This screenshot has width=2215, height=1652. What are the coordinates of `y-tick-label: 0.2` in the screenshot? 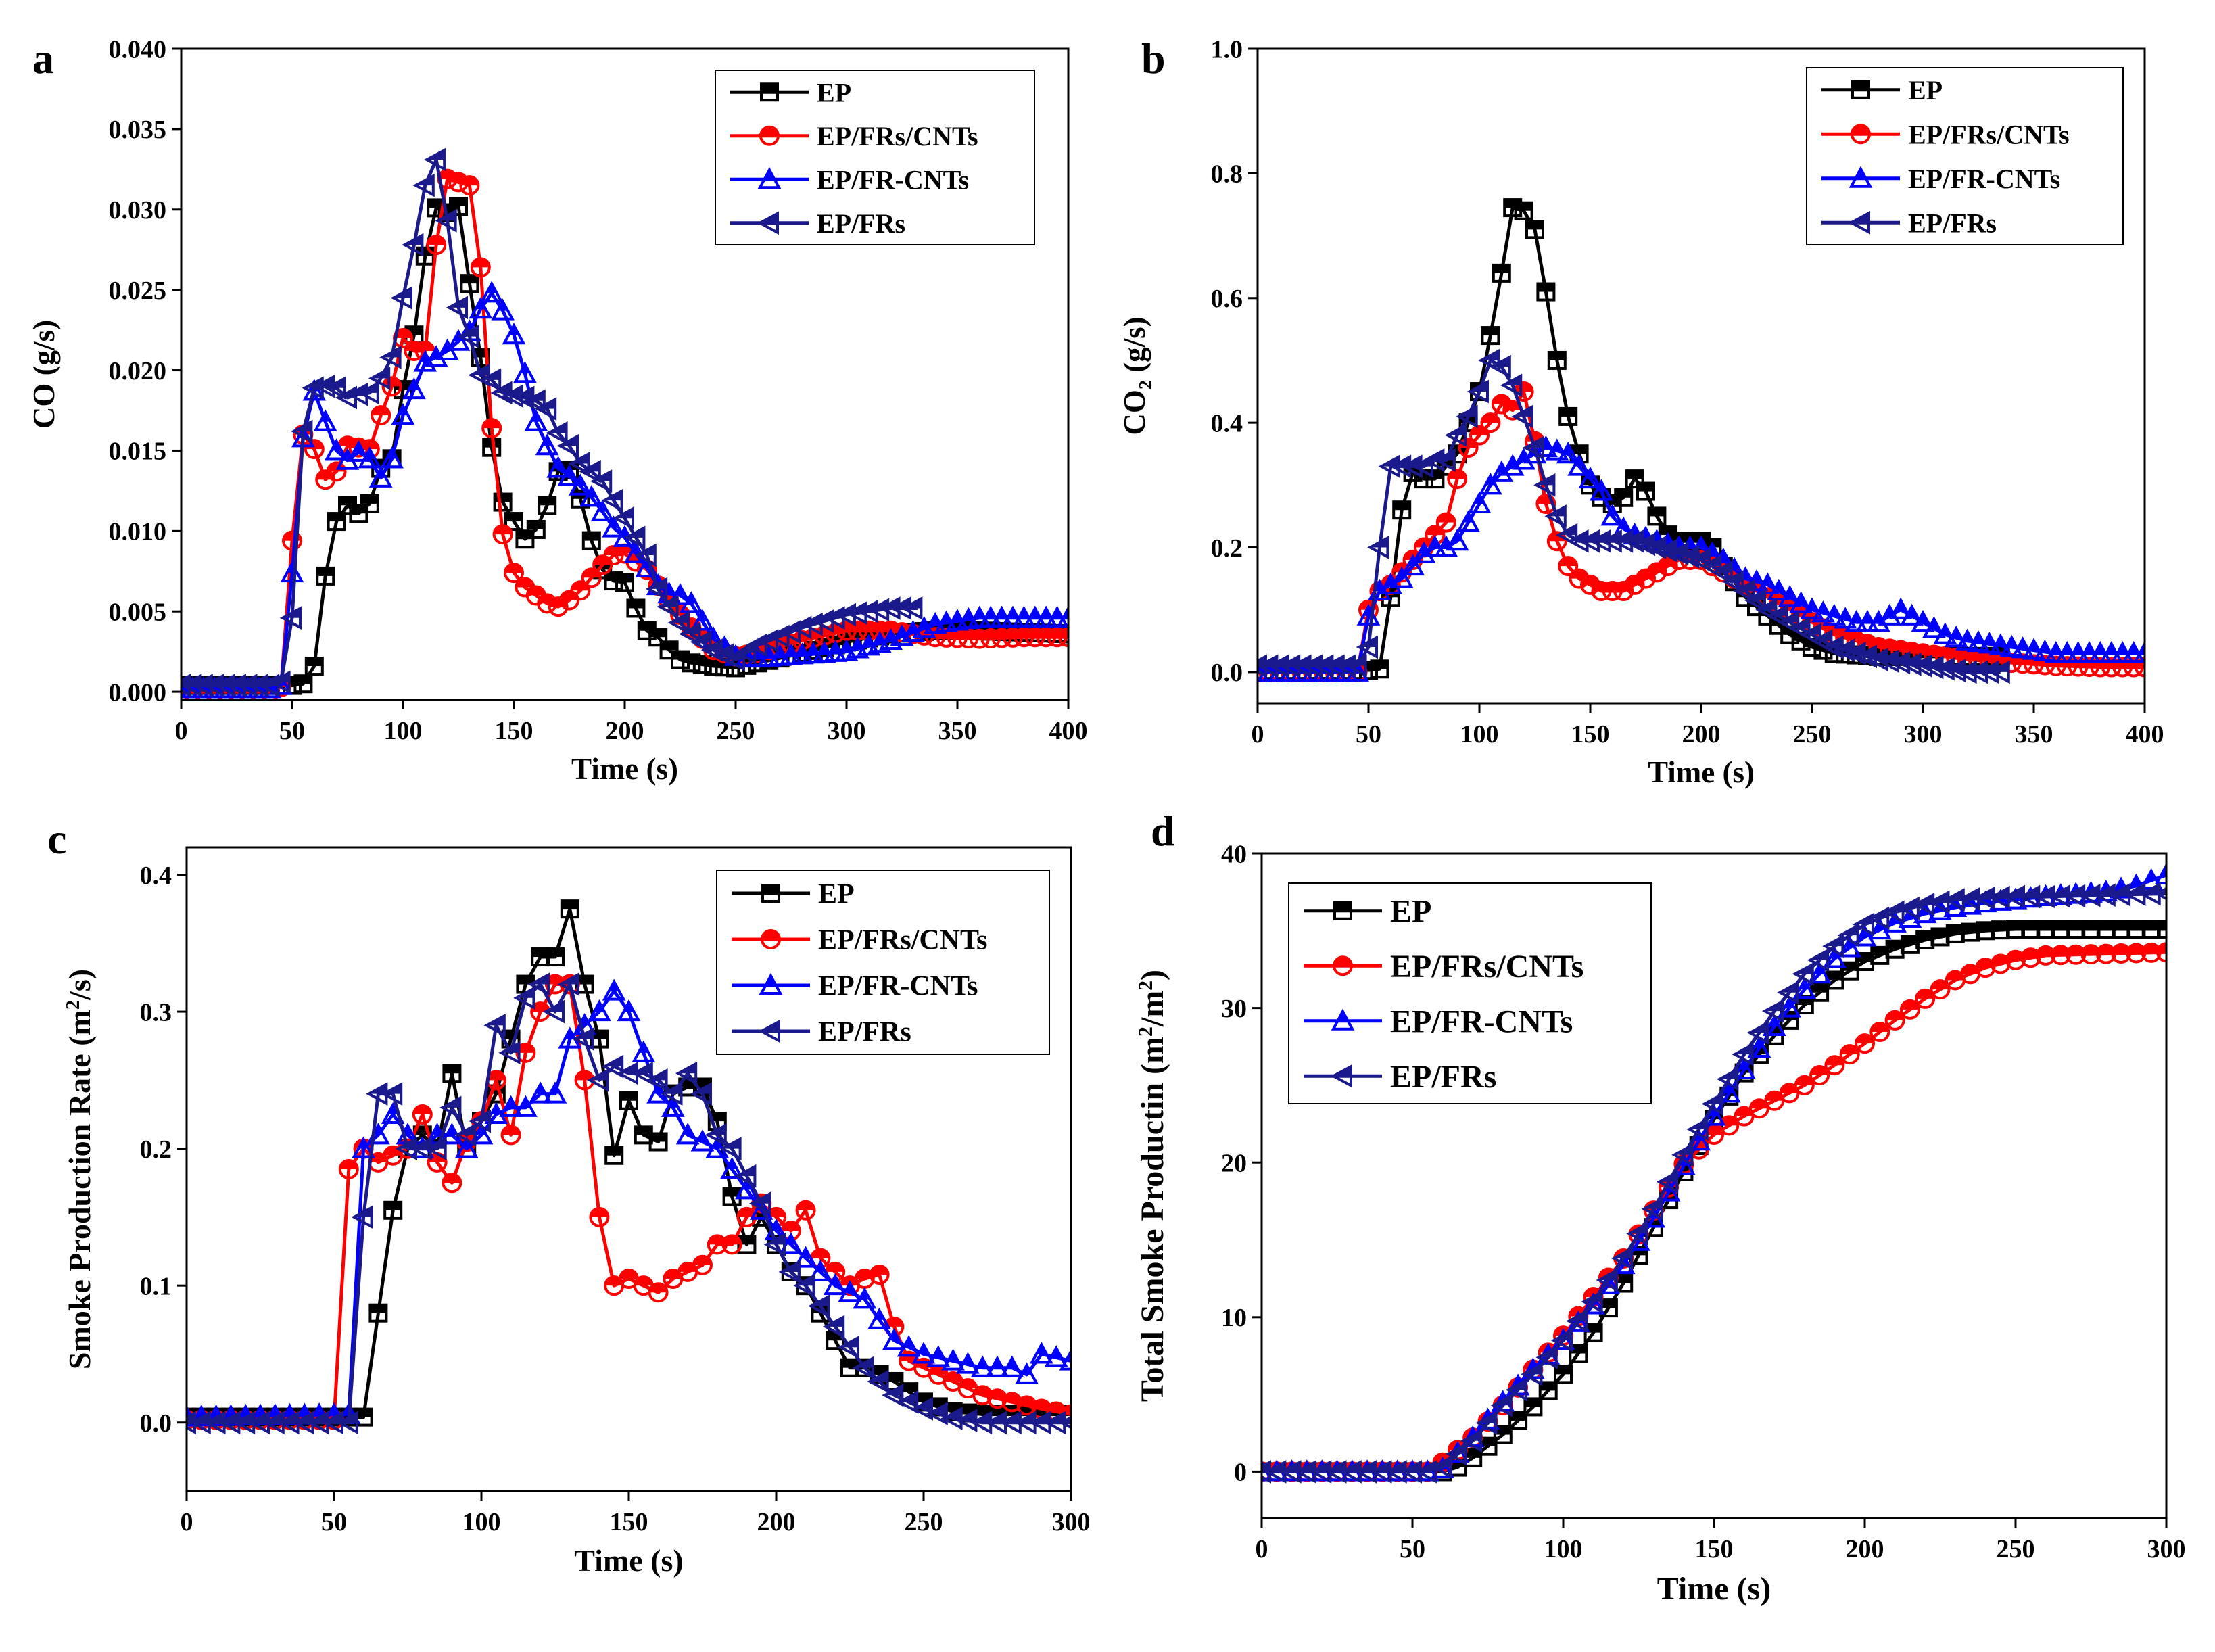 It's located at (1227, 548).